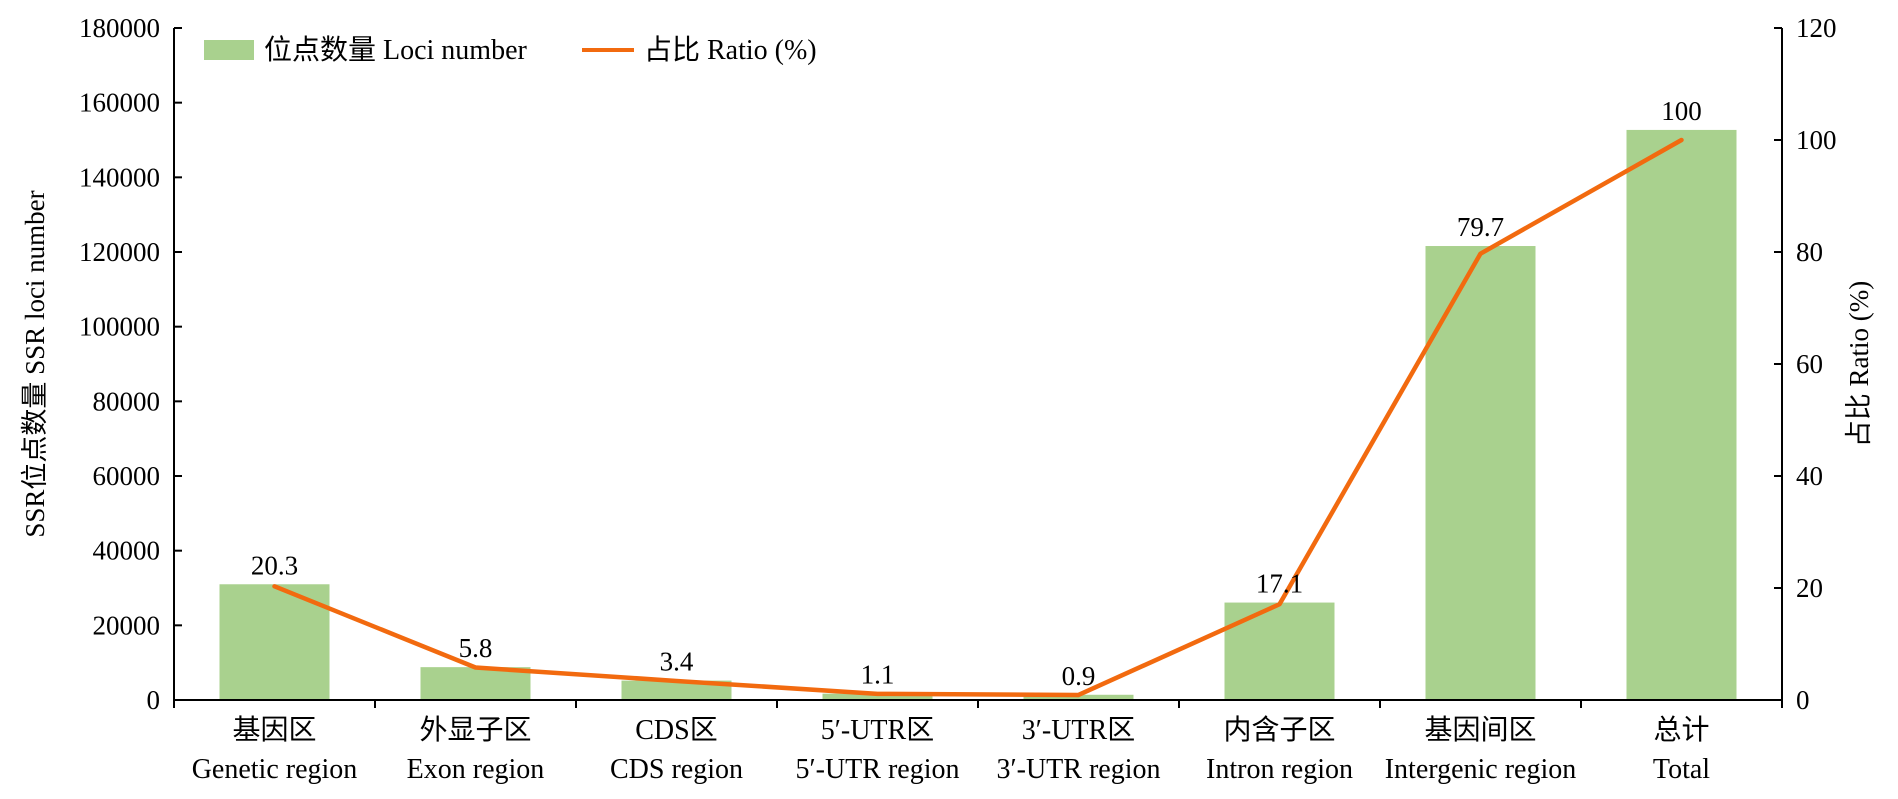  I want to click on x-tick-label-en-5: Intron region, so click(1279, 769).